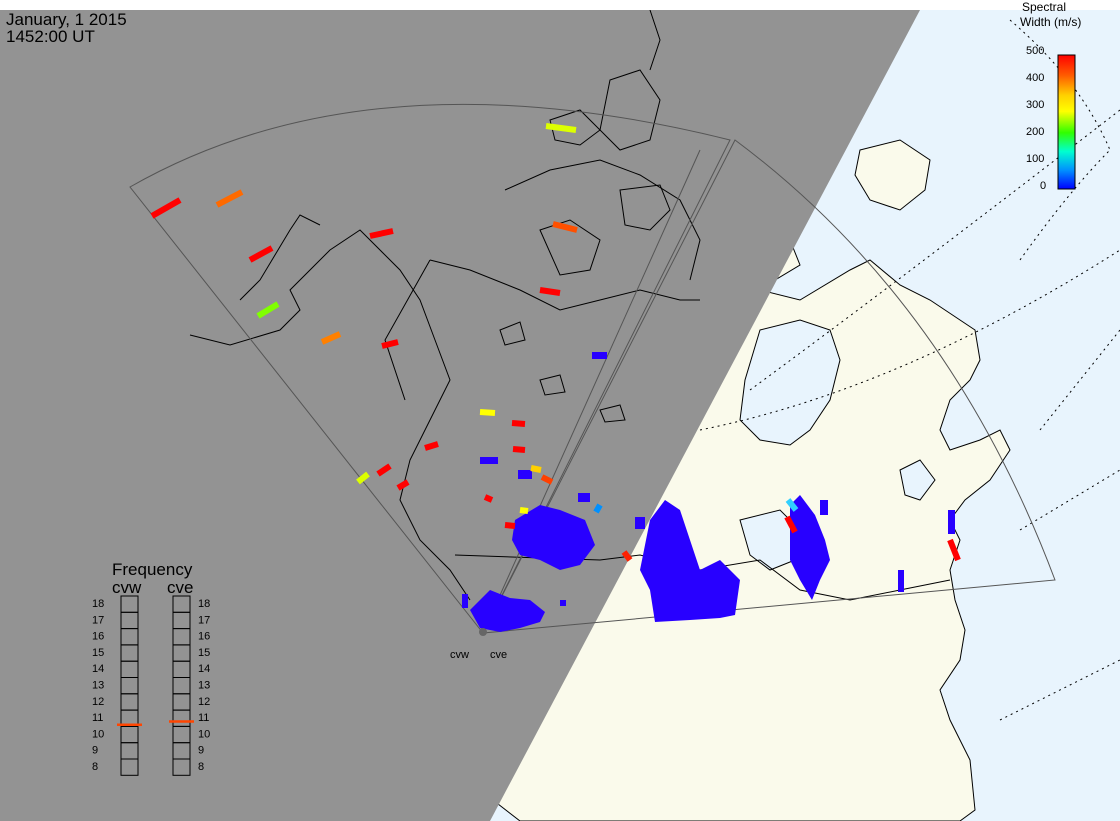  What do you see at coordinates (498, 655) in the screenshot?
I see `radar-label-cve: cve` at bounding box center [498, 655].